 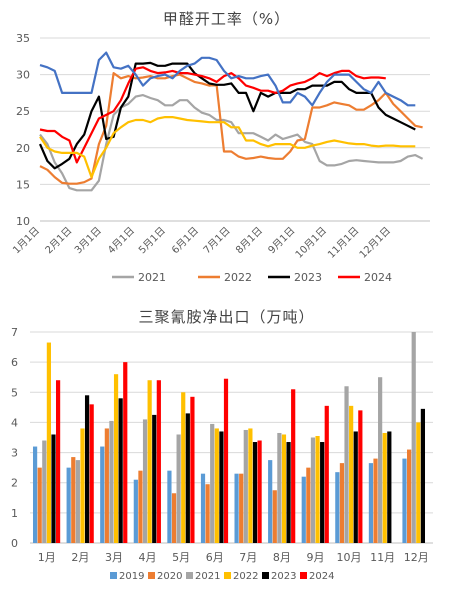 I want to click on bar-2019-4月, so click(x=135, y=511).